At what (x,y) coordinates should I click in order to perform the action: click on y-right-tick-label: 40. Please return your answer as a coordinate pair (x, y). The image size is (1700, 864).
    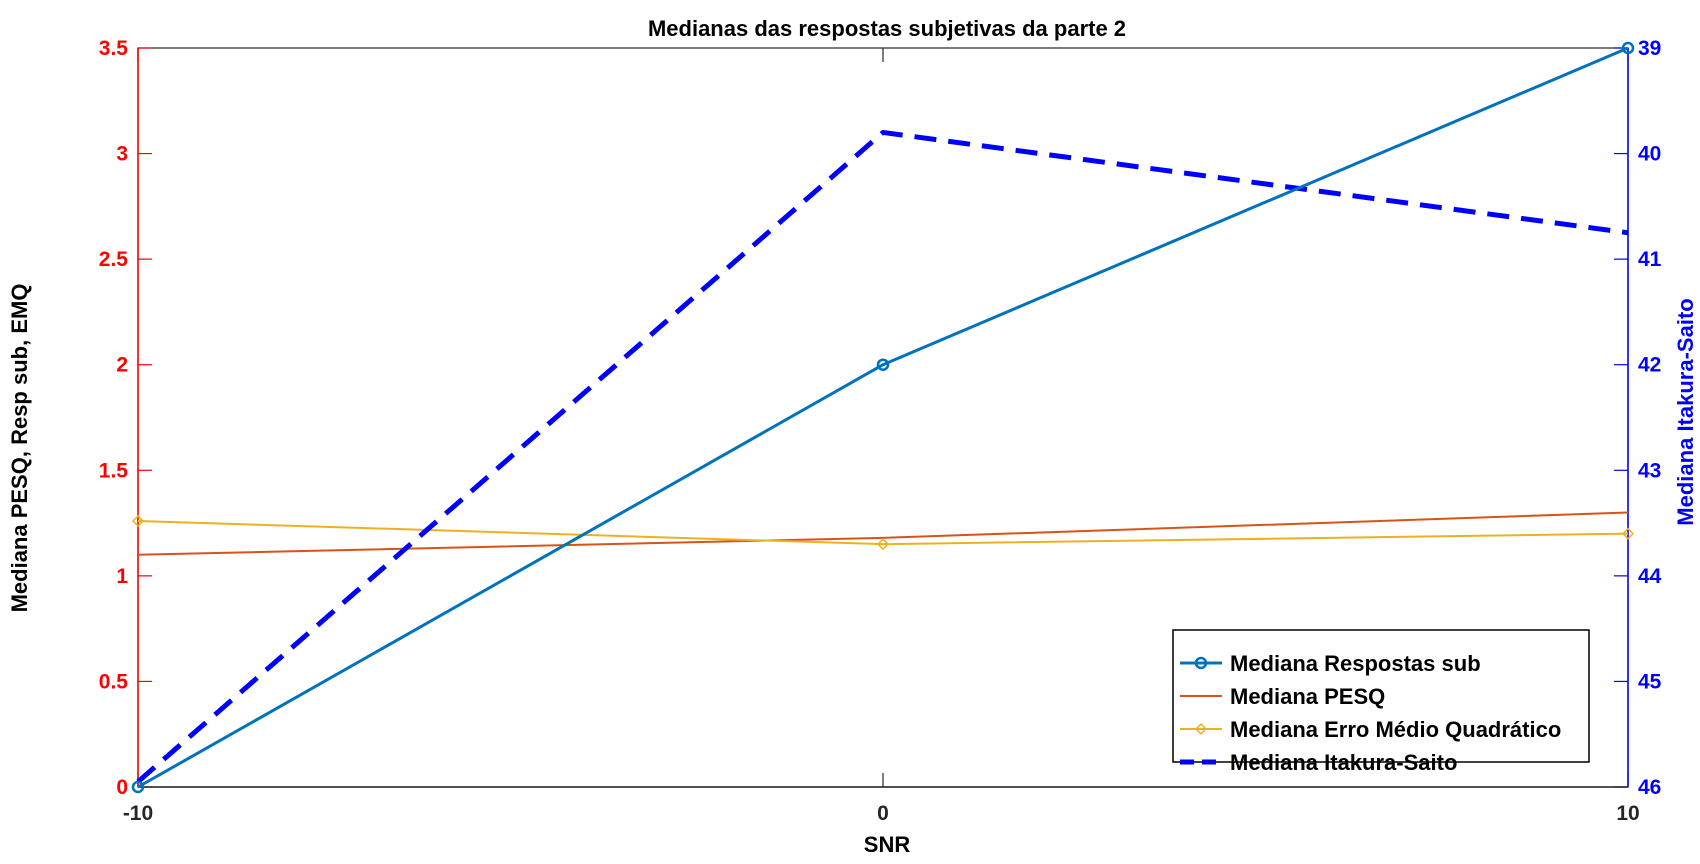
    Looking at the image, I should click on (1649, 154).